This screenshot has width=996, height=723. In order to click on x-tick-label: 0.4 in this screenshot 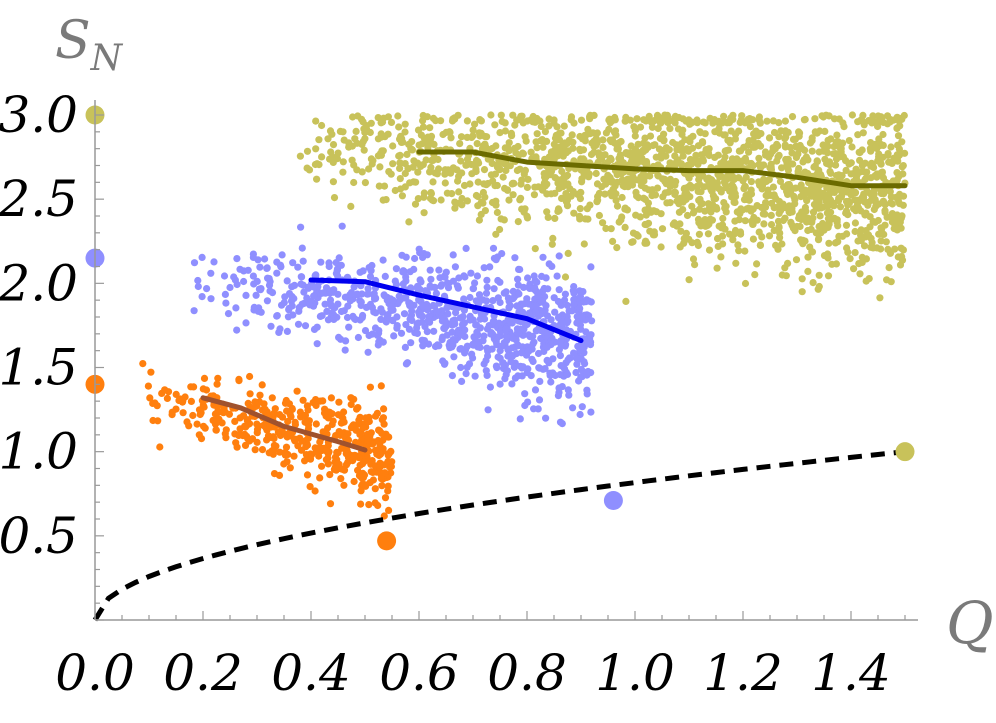, I will do `click(311, 673)`.